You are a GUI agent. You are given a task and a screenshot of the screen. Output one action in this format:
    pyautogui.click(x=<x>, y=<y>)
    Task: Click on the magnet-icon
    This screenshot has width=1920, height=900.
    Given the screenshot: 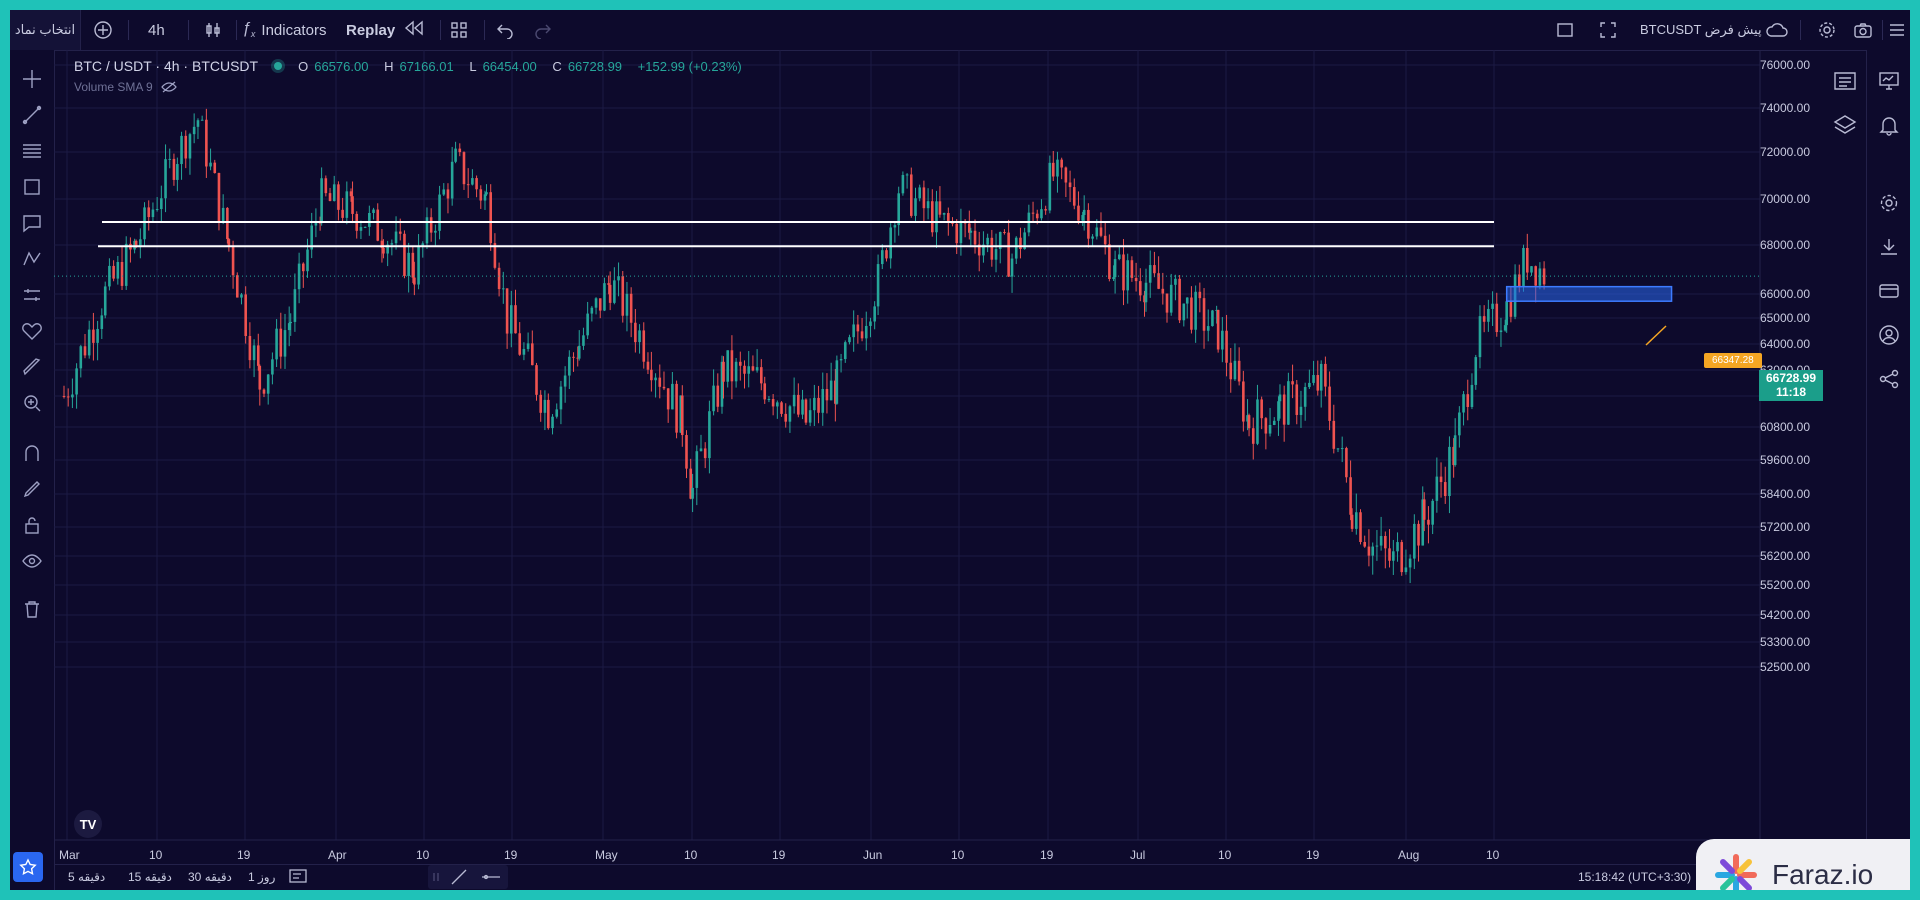 What is the action you would take?
    pyautogui.click(x=32, y=453)
    